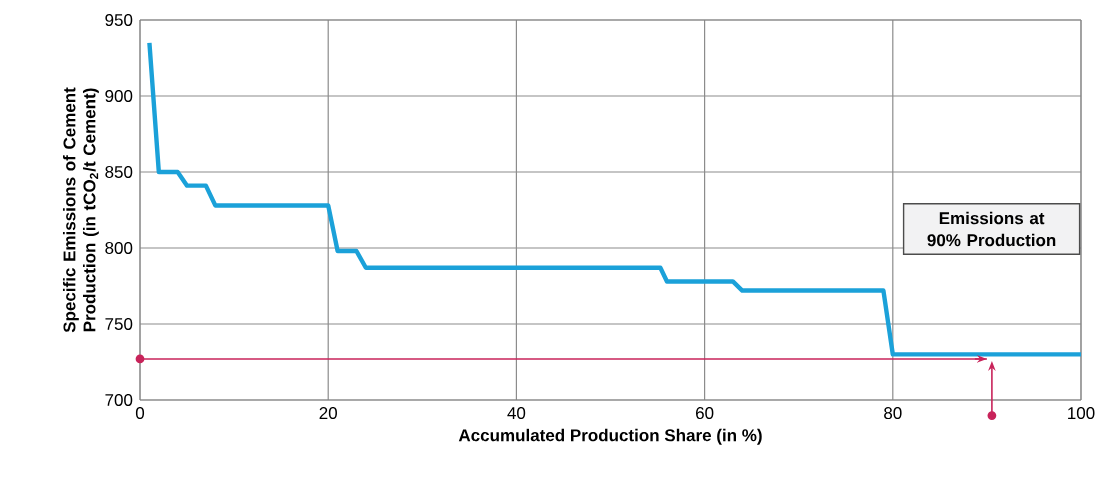 The width and height of the screenshot is (1104, 485). What do you see at coordinates (119, 171) in the screenshot?
I see `y-tick-label: 850` at bounding box center [119, 171].